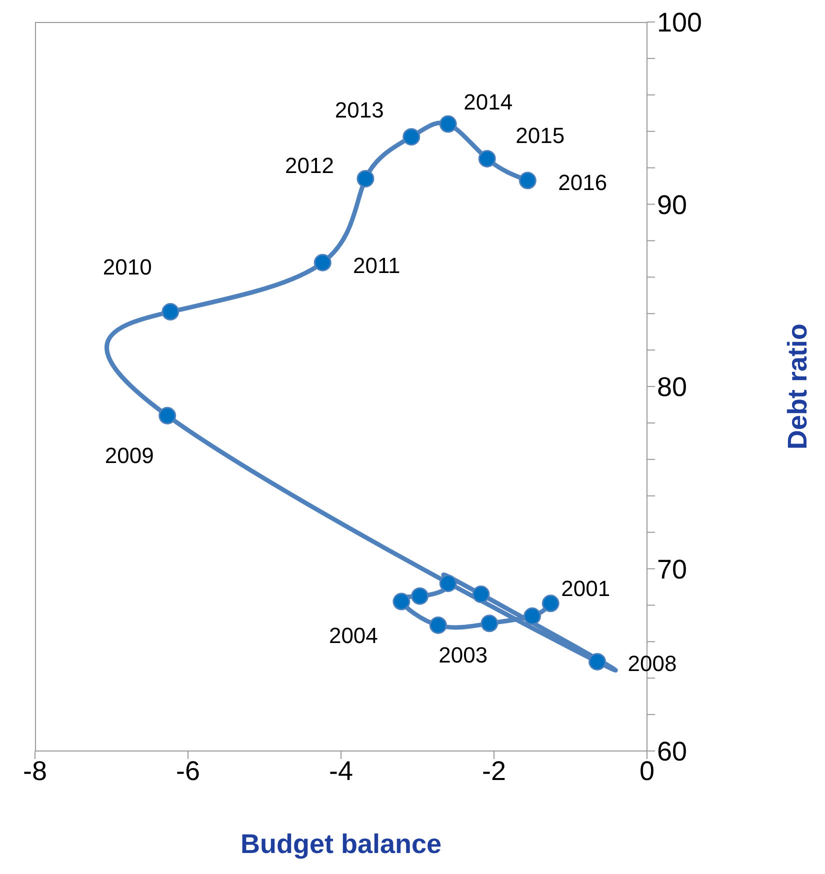 This screenshot has width=825, height=874. Describe the element at coordinates (797, 386) in the screenshot. I see `y-axis-title: Debt ratio` at that location.